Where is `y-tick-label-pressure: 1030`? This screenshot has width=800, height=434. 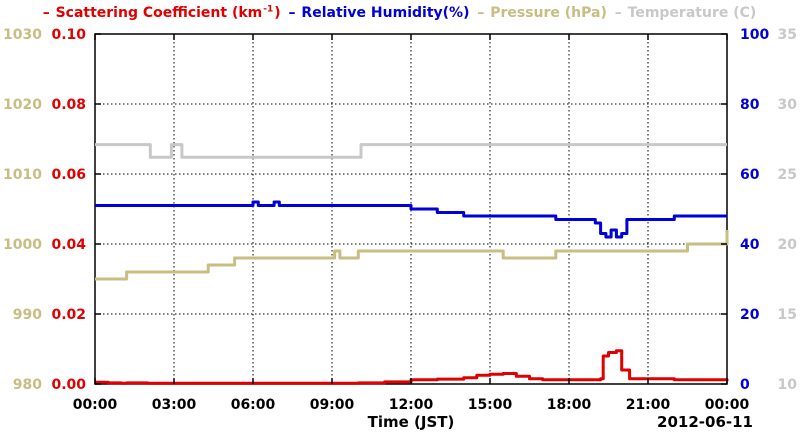
y-tick-label-pressure: 1030 is located at coordinates (22, 35).